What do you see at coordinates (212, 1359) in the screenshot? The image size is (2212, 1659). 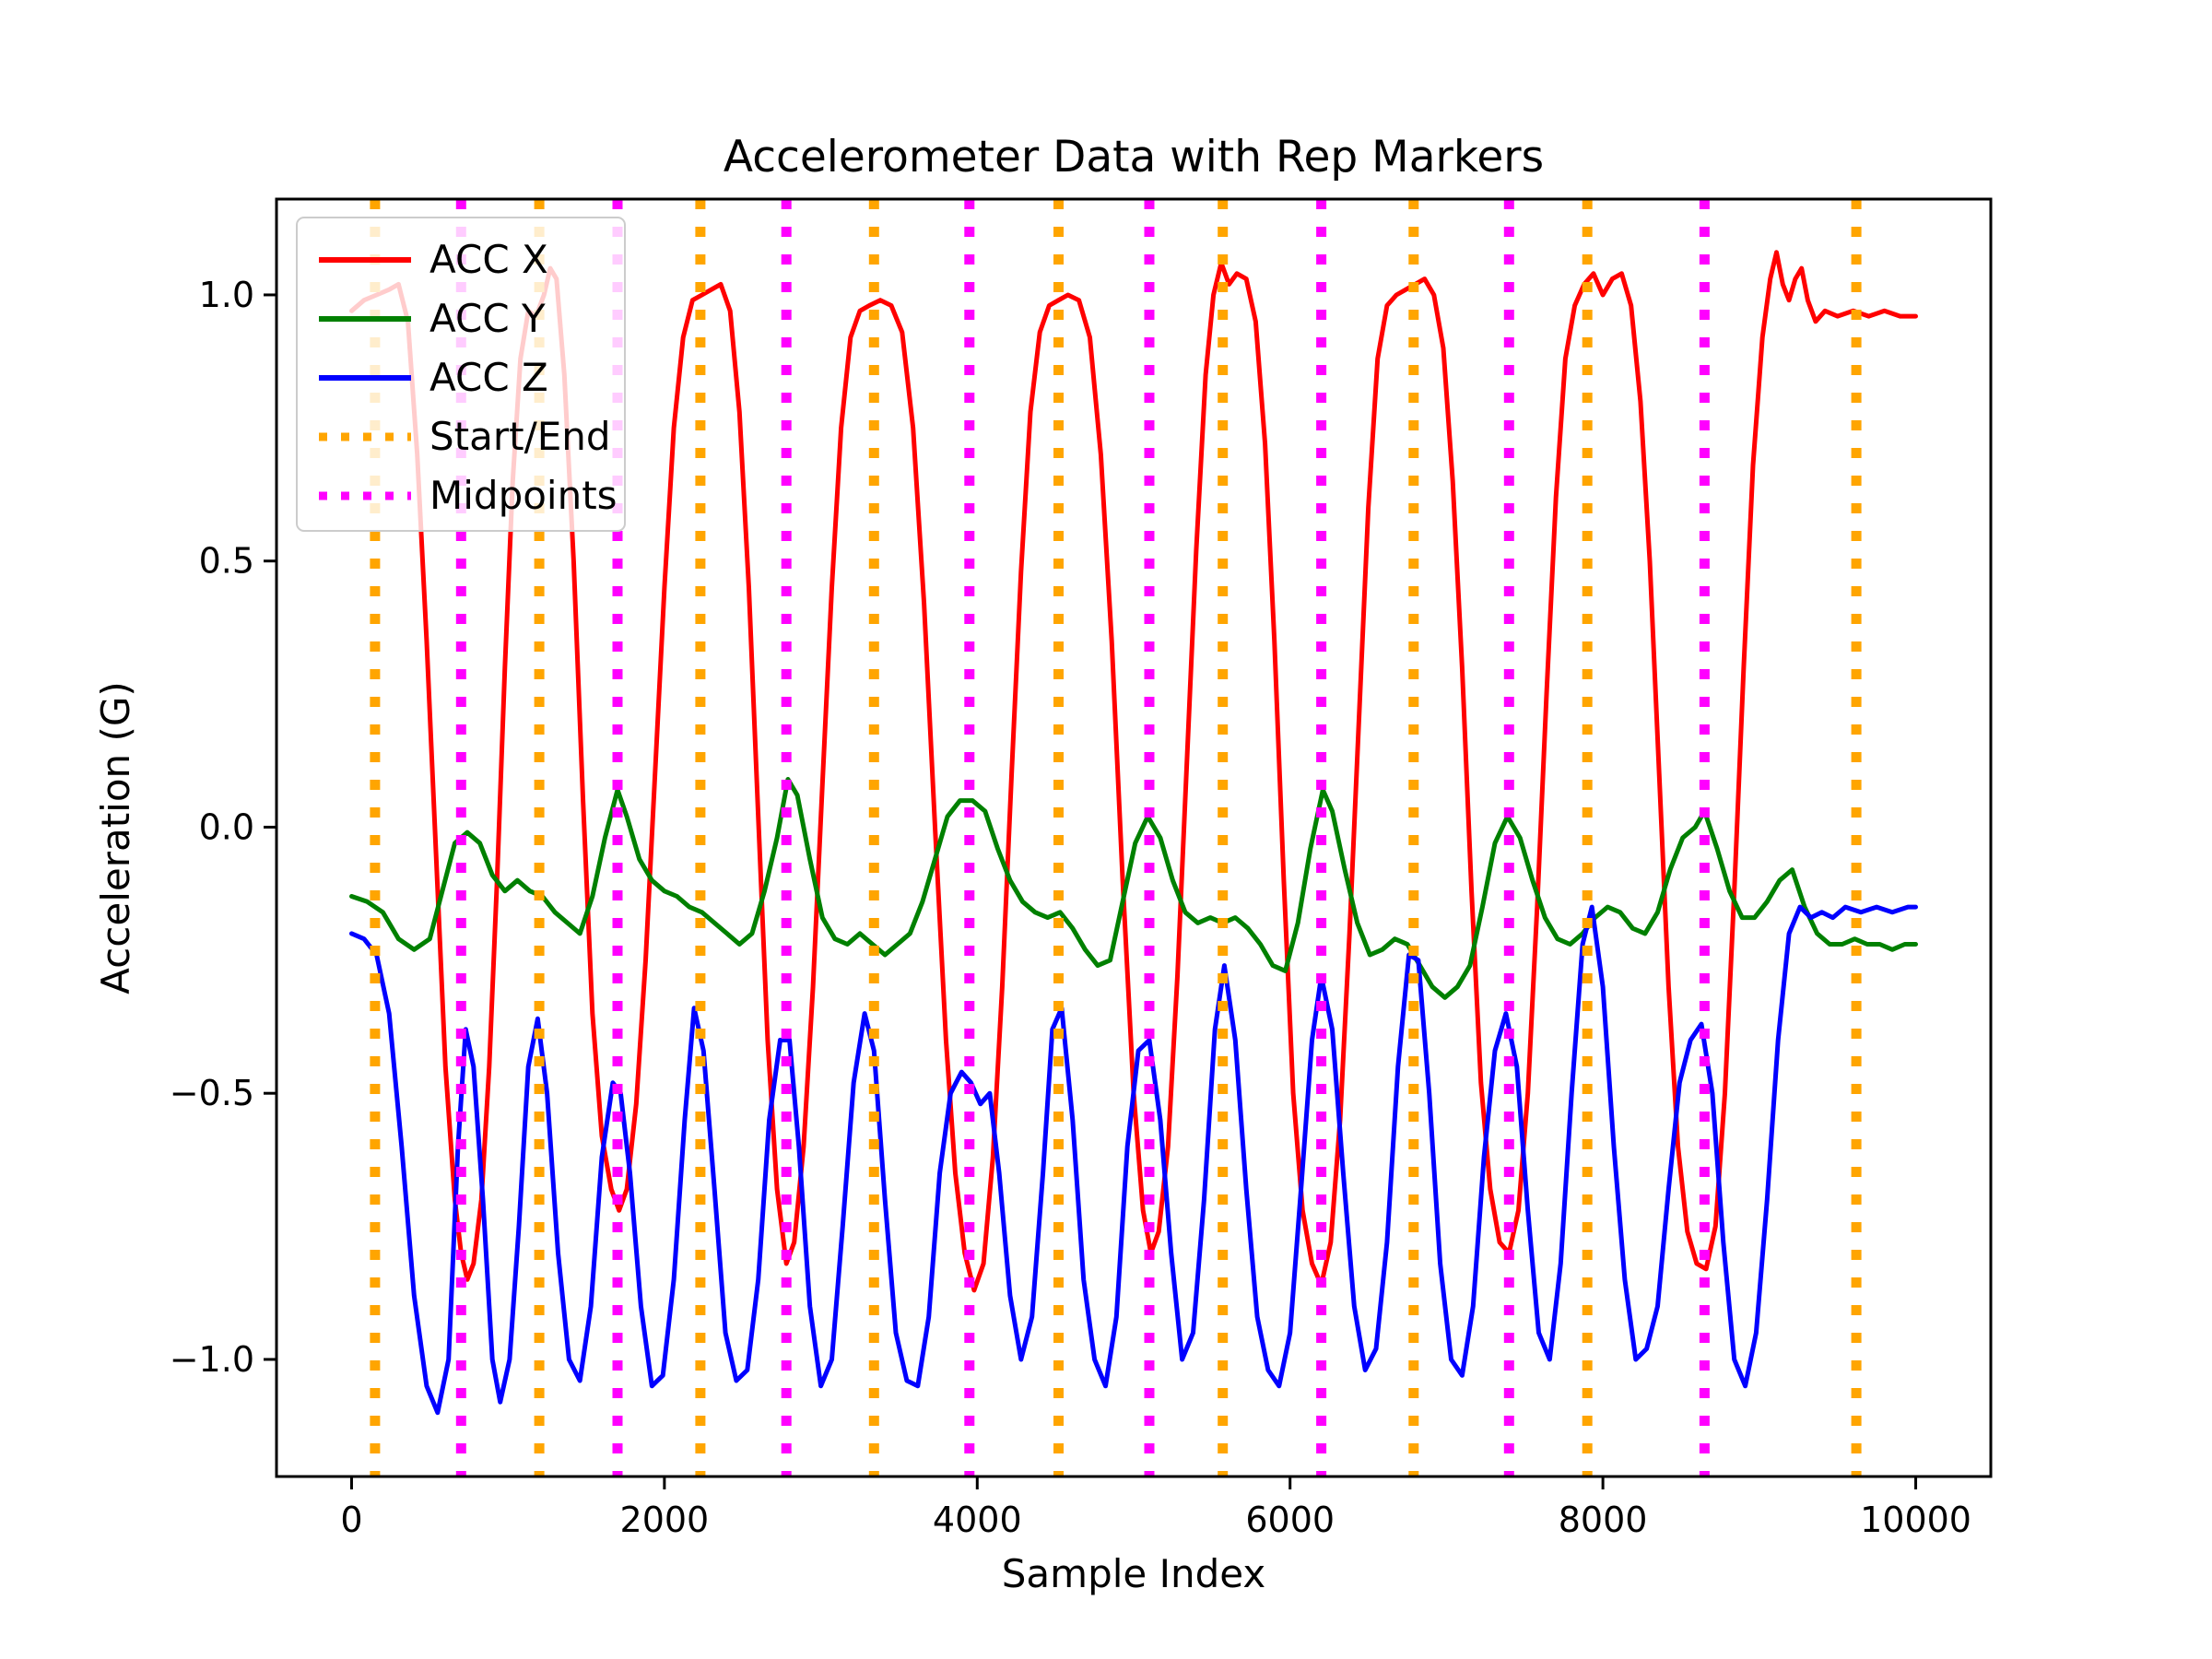 I see `y-tick-label: −1.0` at bounding box center [212, 1359].